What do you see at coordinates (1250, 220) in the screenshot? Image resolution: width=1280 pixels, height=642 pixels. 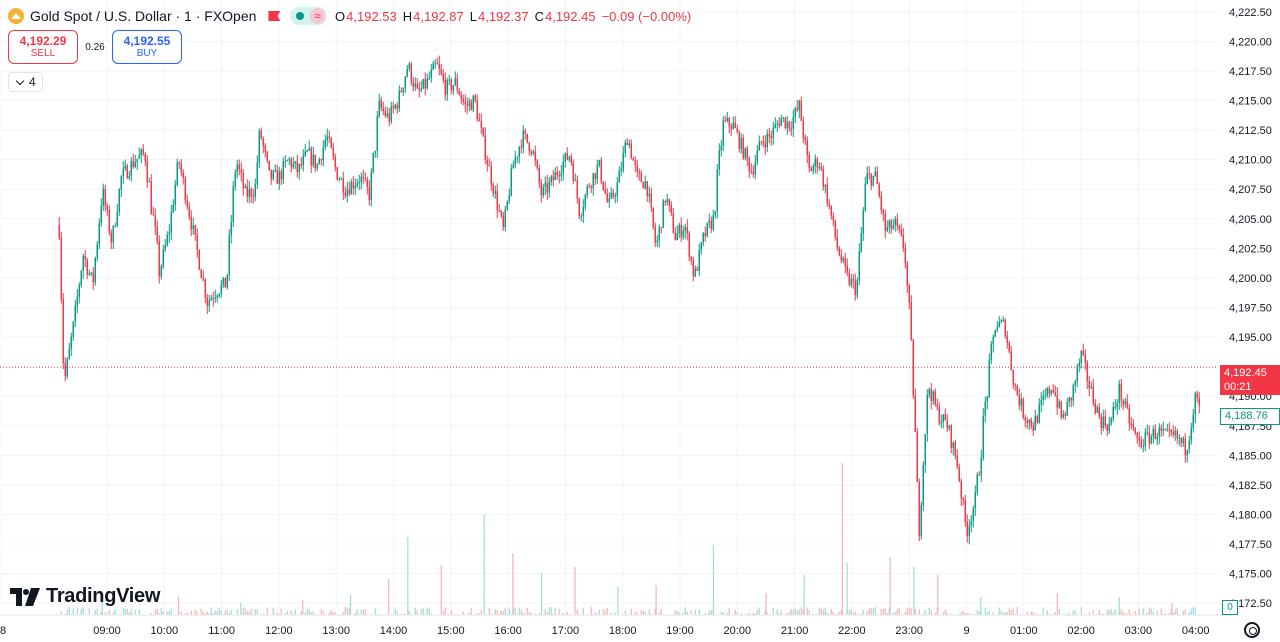 I see `price-tick-label: 4,205.00` at bounding box center [1250, 220].